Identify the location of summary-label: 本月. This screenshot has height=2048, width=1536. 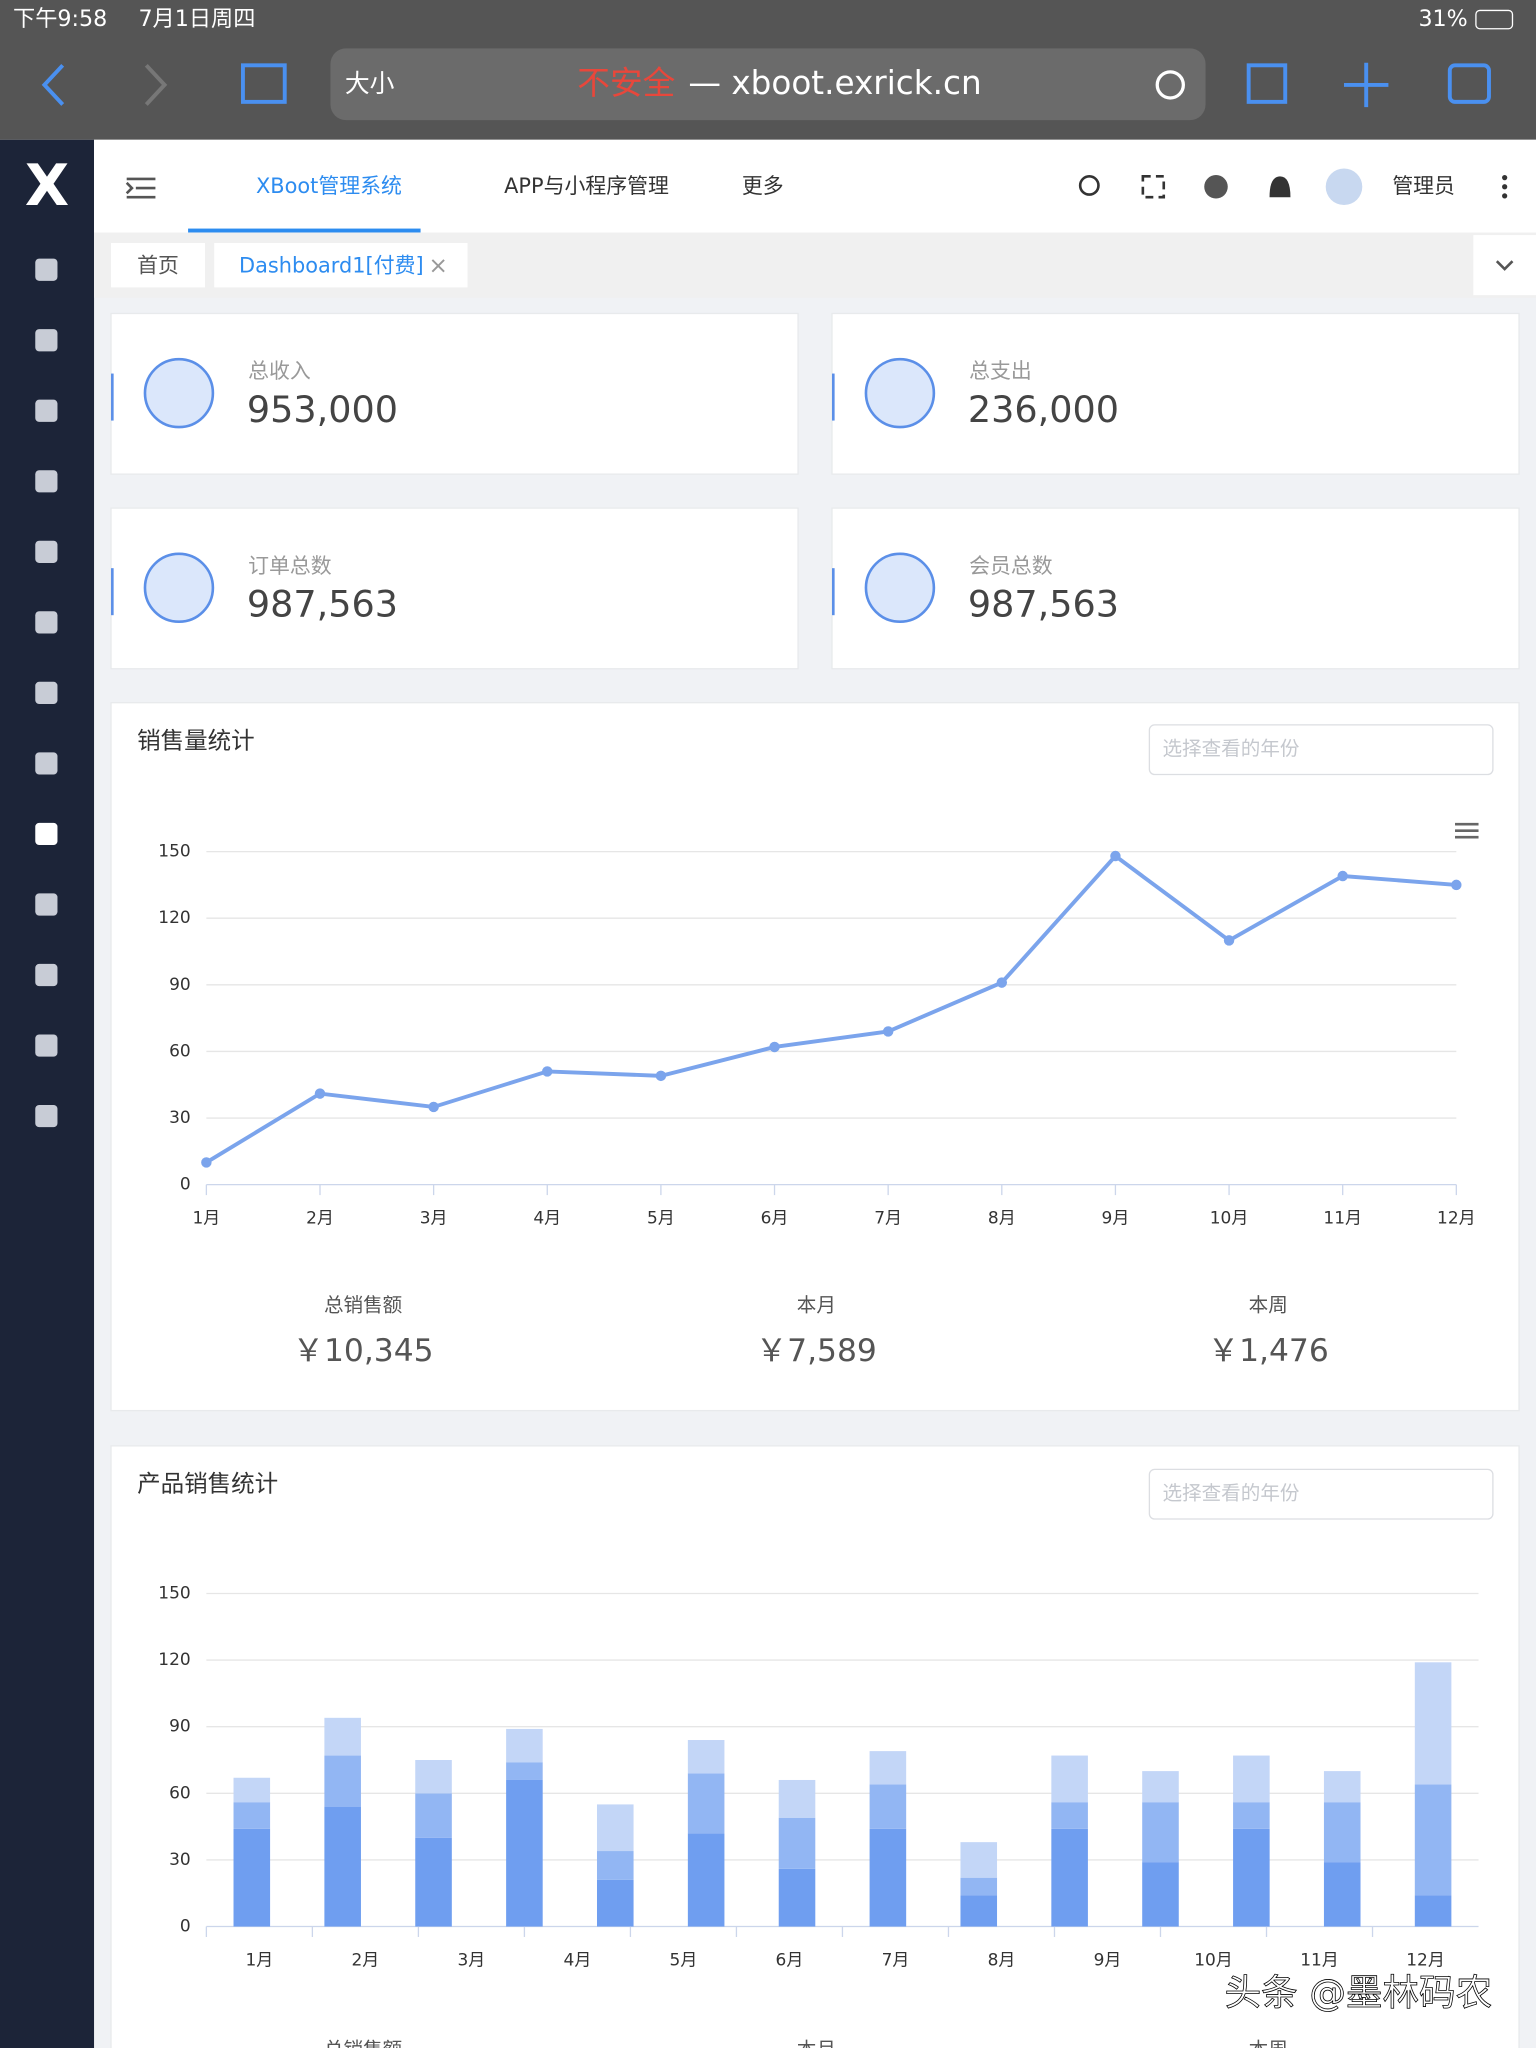
(816, 2043).